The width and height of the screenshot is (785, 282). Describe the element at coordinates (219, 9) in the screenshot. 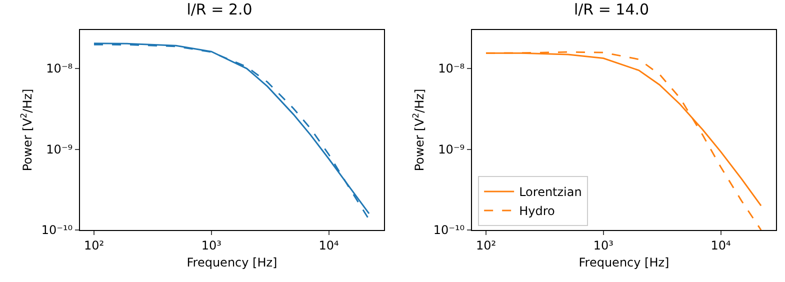

I see `chart-title: l/R = 2.0` at that location.